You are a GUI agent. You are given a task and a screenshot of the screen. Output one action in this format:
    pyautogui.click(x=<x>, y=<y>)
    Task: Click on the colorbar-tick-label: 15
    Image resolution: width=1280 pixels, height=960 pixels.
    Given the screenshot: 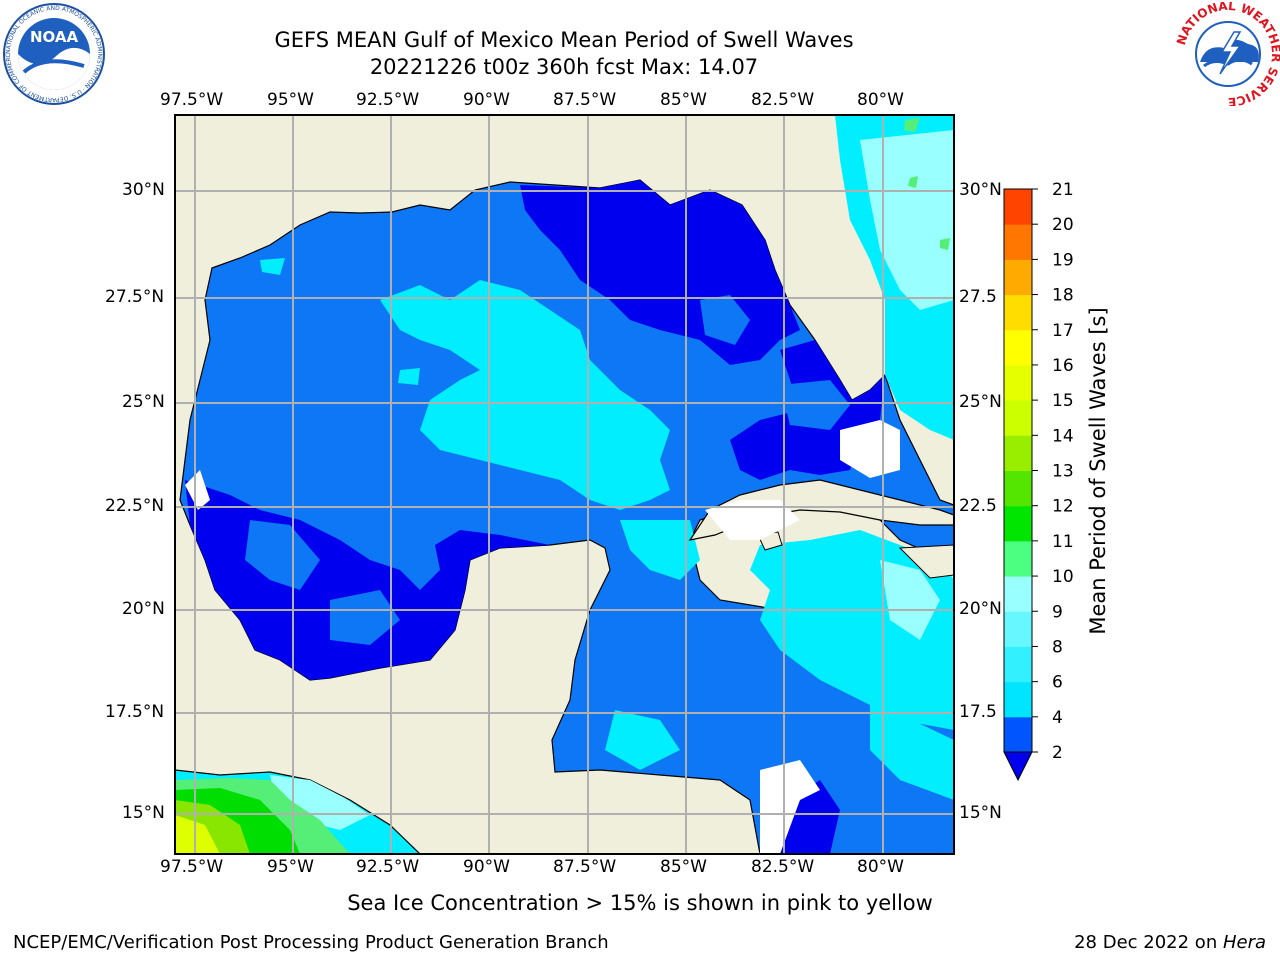 What is the action you would take?
    pyautogui.click(x=1063, y=401)
    